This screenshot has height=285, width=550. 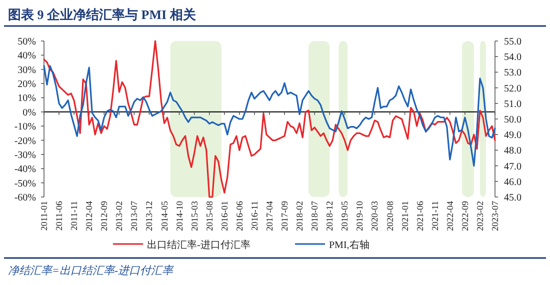 I want to click on y2-tick-label: 46.0, so click(x=513, y=182).